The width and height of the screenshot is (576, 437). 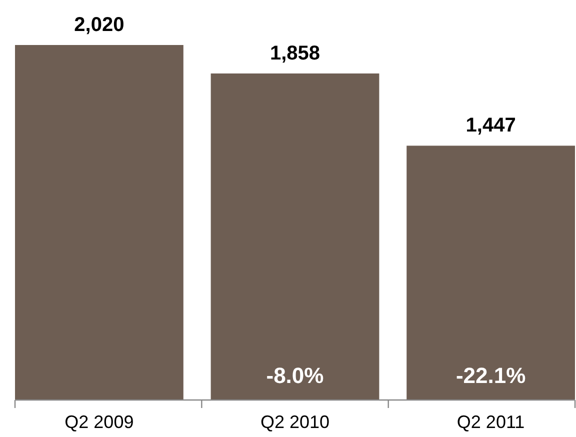 I want to click on x-tick-label: Q2 2011, so click(x=490, y=422).